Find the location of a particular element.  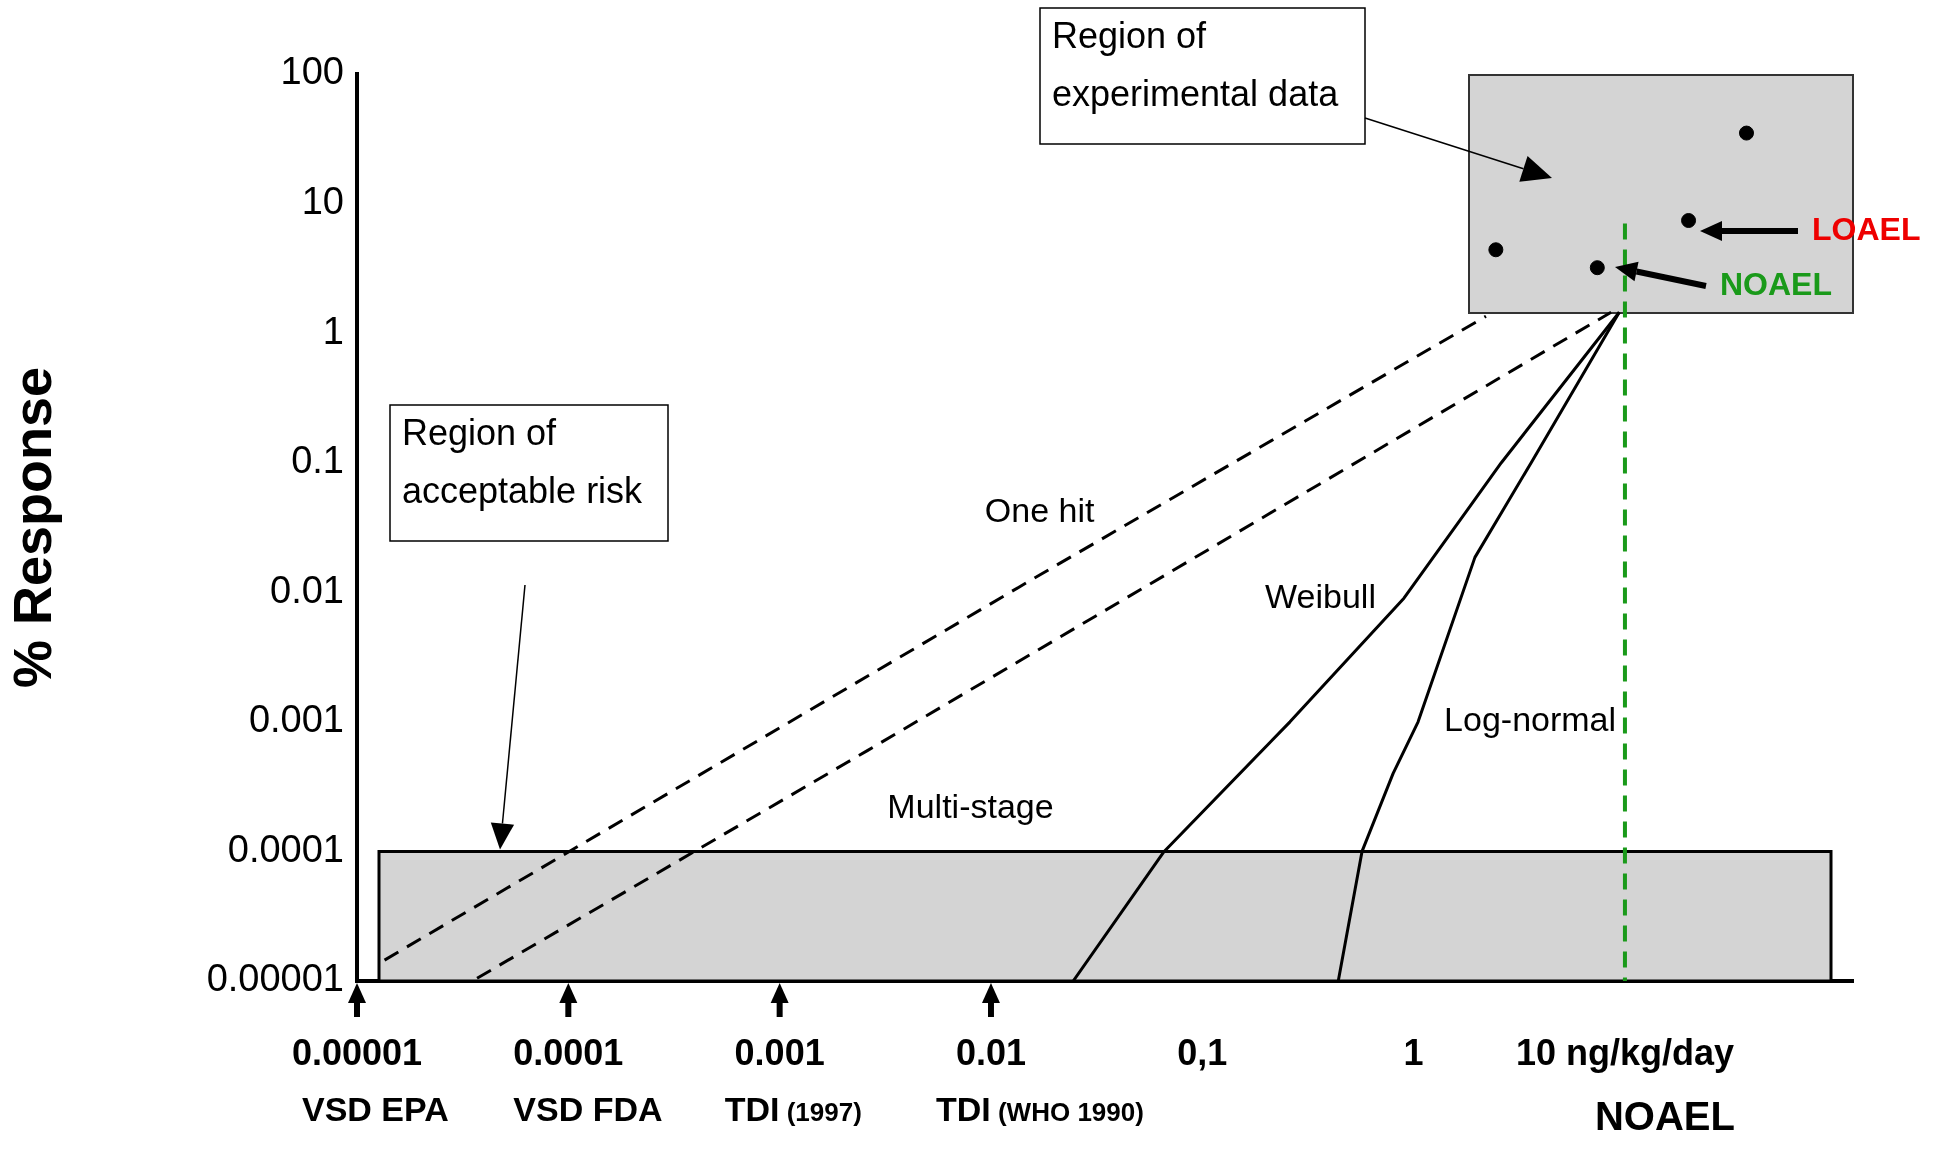

annotation: Region of acceptable risk is located at coordinates (523, 461).